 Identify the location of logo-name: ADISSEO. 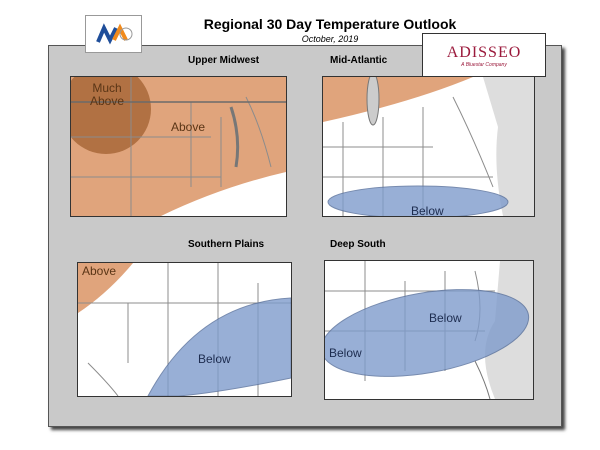
(484, 52).